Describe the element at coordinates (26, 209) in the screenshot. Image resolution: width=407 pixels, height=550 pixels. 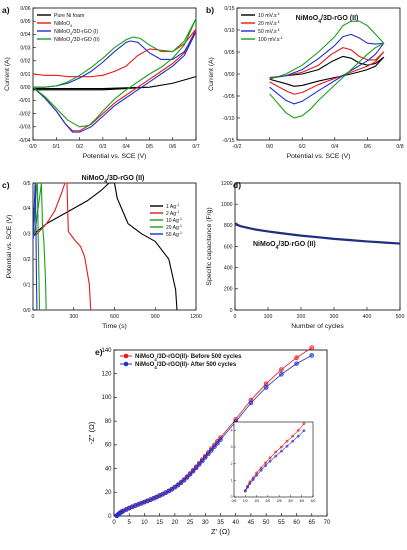
I see `y-tick-label-c: 0/4` at that location.